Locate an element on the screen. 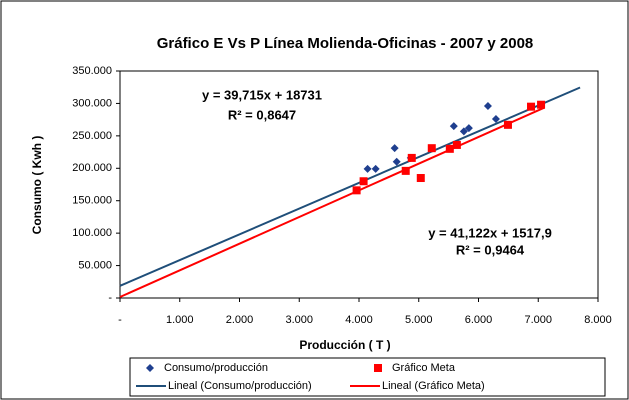 This screenshot has width=629, height=400. y-tick-label: 100.000 is located at coordinates (92, 233).